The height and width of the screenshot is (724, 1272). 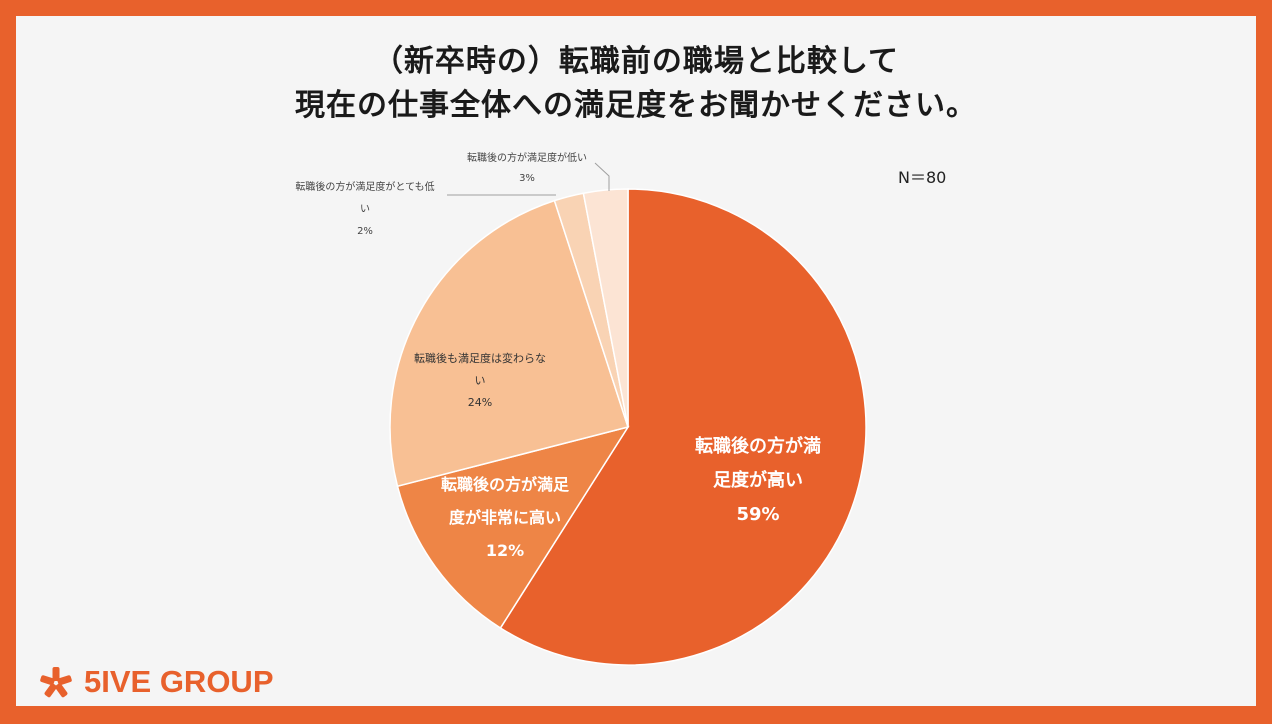 What do you see at coordinates (505, 484) in the screenshot?
I see `slice-category-label: 転職後の方が満足` at bounding box center [505, 484].